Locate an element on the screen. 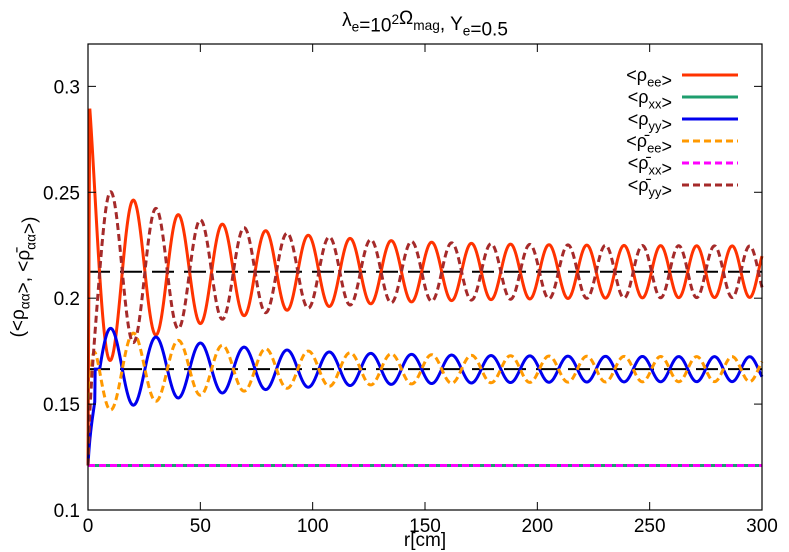  legend-label-3: <ρyy> is located at coordinates (650, 121).